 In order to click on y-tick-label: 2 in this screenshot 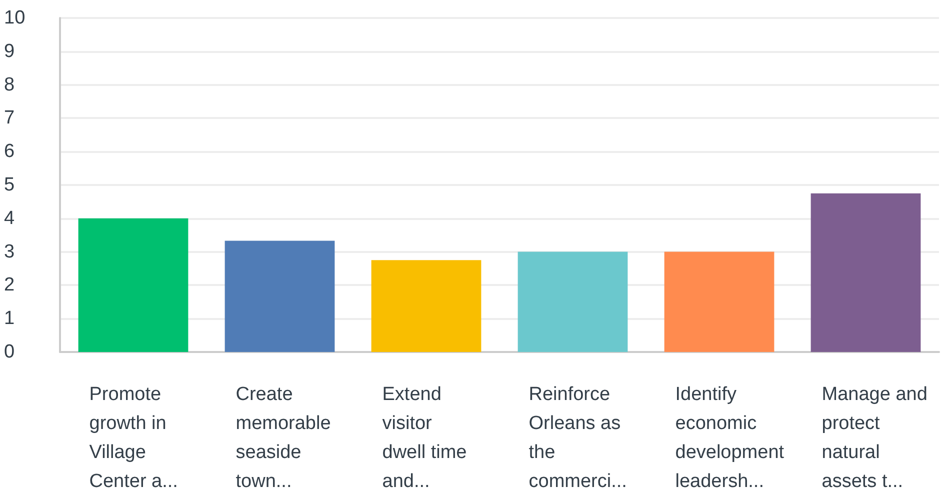, I will do `click(9, 285)`.